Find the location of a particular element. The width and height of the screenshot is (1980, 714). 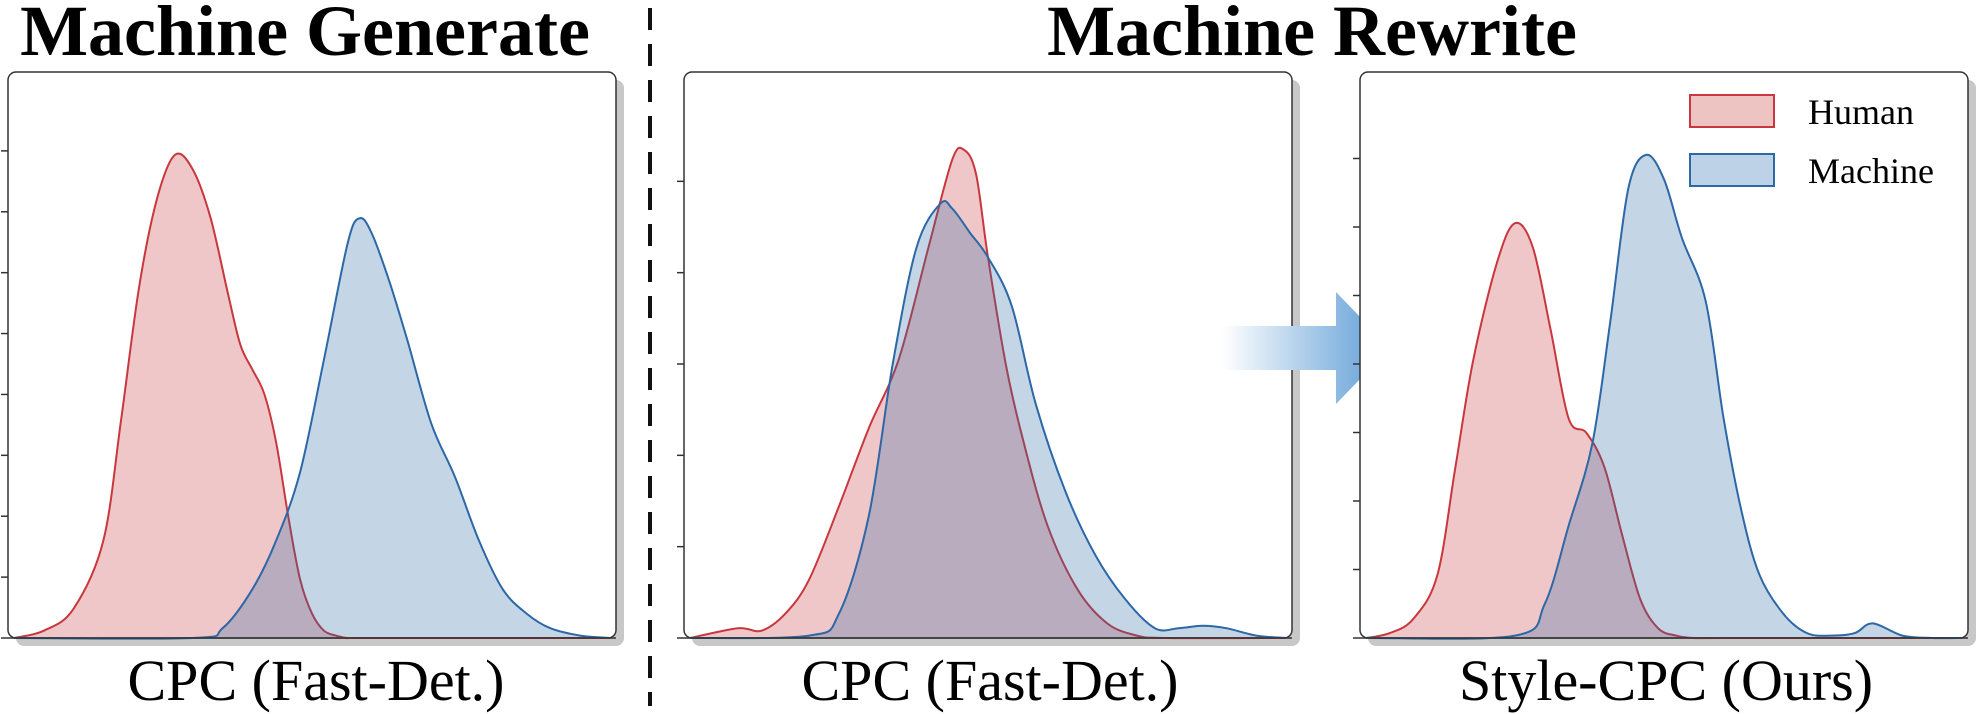

panel-2-y-ticks is located at coordinates (680, 409).